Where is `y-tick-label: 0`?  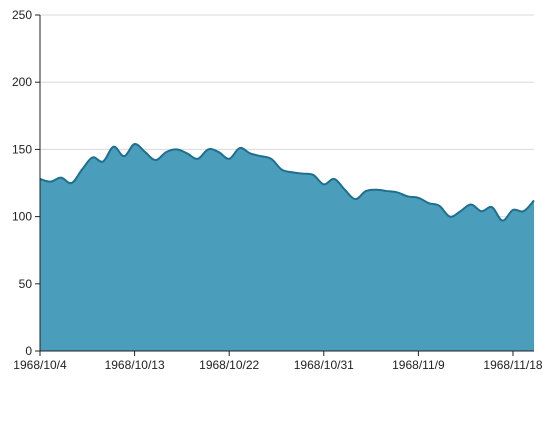
y-tick-label: 0 is located at coordinates (28, 351).